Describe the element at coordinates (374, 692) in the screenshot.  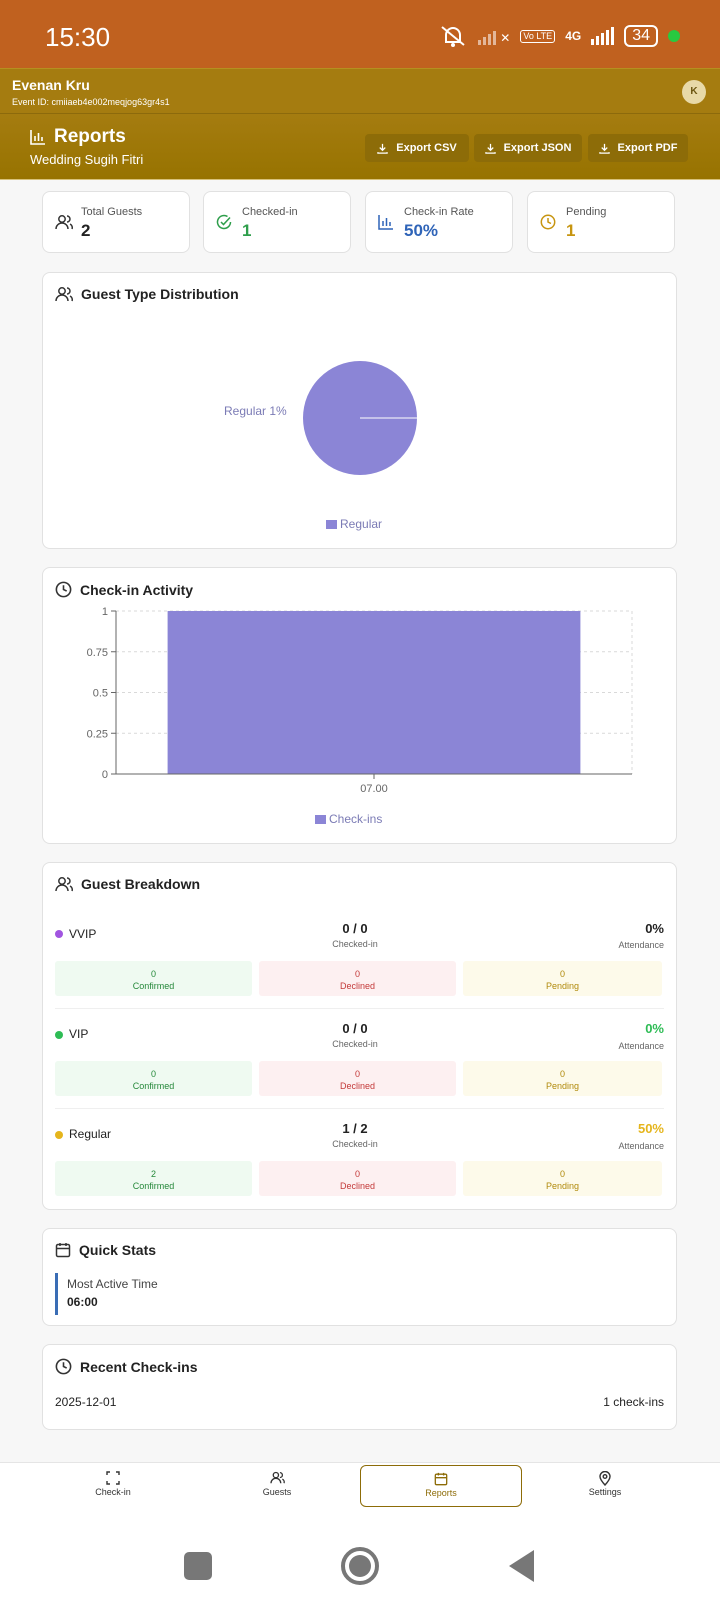
I see `bar-07.00` at that location.